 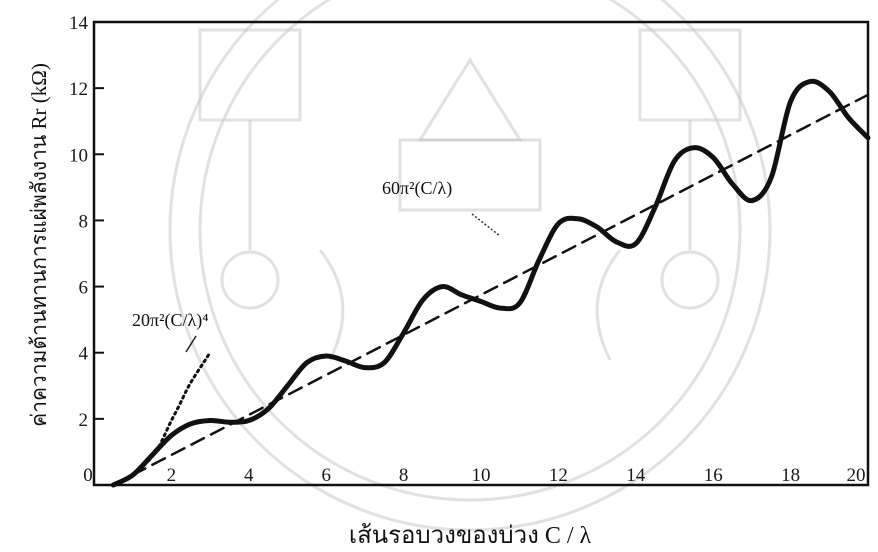 What do you see at coordinates (177, 409) in the screenshot?
I see `series-line-small-loop-approximation` at bounding box center [177, 409].